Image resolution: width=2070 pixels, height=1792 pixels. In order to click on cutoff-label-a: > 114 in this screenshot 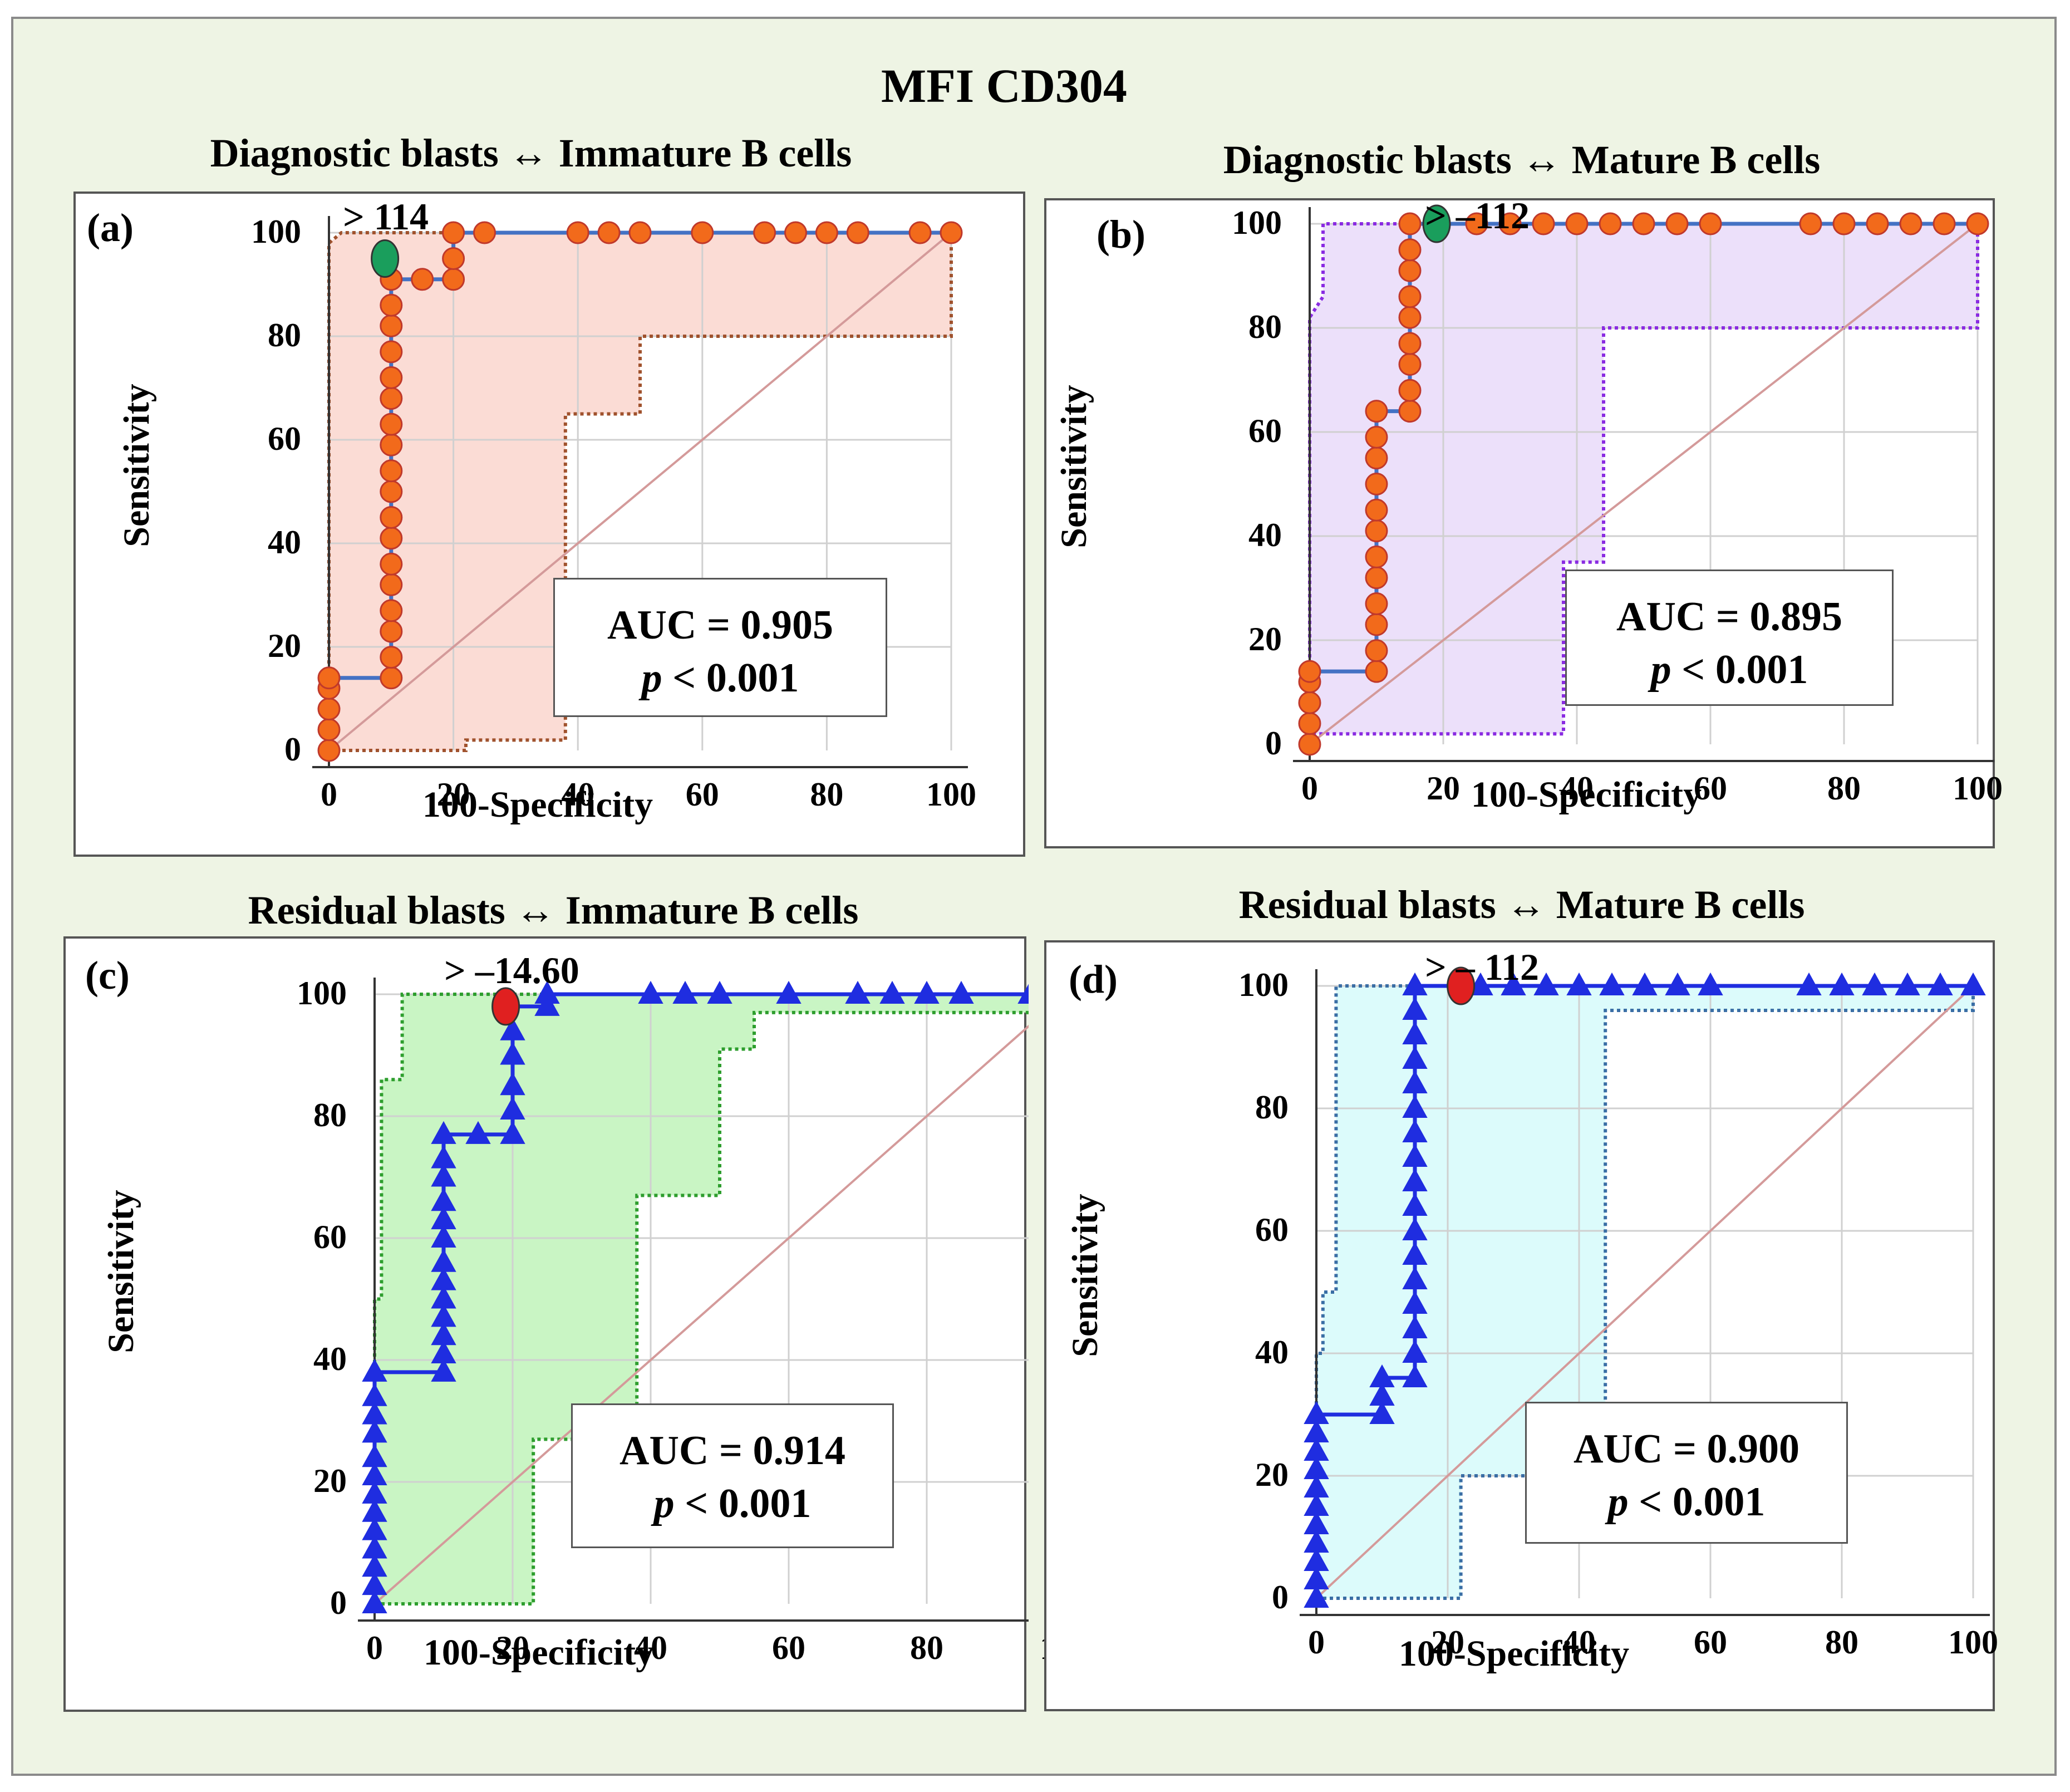, I will do `click(386, 216)`.